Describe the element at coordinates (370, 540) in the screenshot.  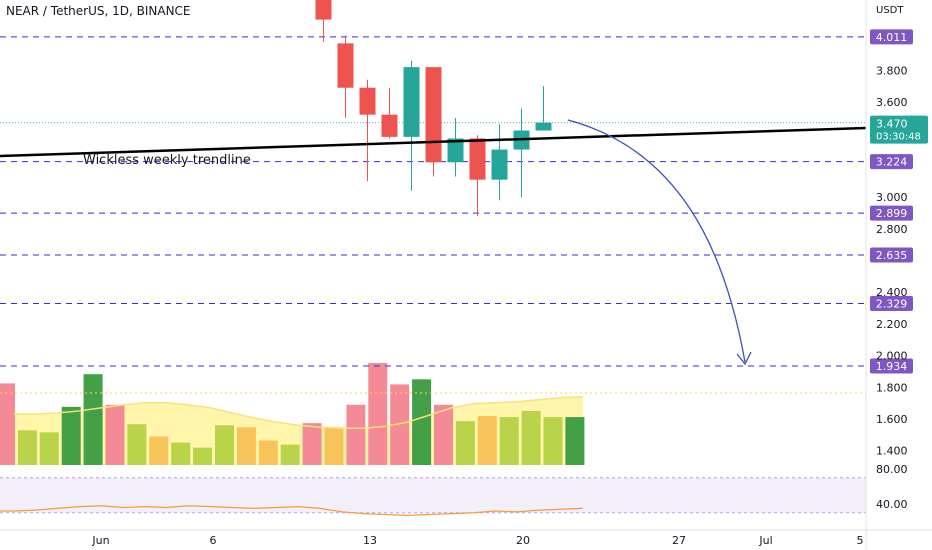
I see `time-tick-label: 13` at that location.